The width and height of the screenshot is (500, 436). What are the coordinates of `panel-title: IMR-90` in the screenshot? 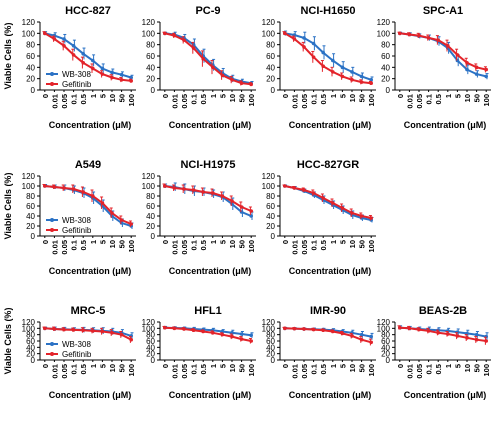 It's located at (328, 311).